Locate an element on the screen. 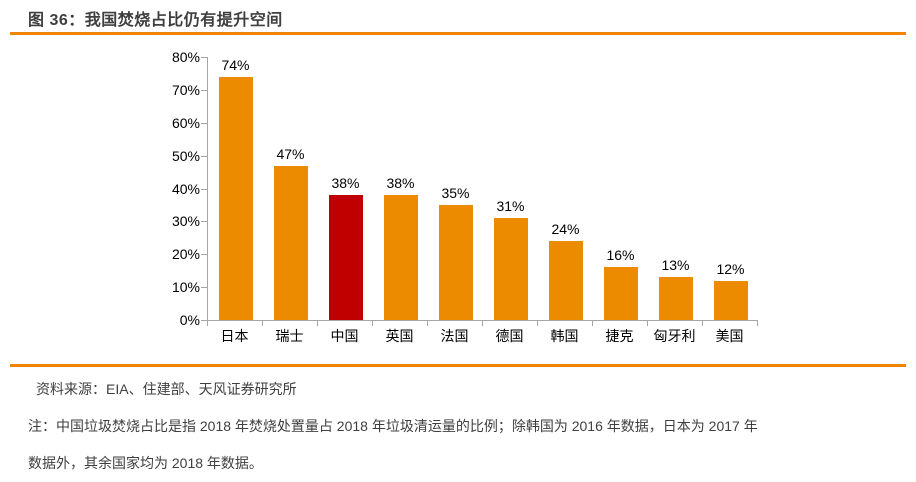  y-axis-label: 70% is located at coordinates (185, 89).